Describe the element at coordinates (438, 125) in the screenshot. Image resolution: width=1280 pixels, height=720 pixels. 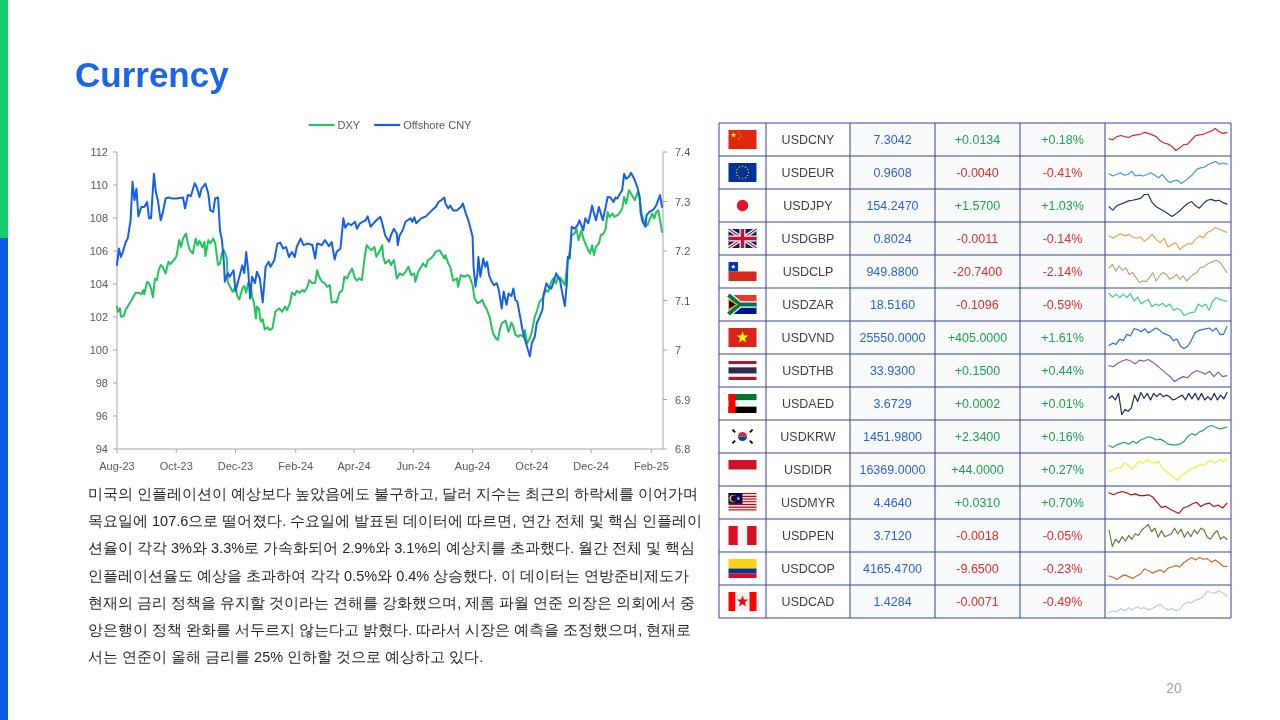
I see `legend-label: Offshore CNY` at that location.